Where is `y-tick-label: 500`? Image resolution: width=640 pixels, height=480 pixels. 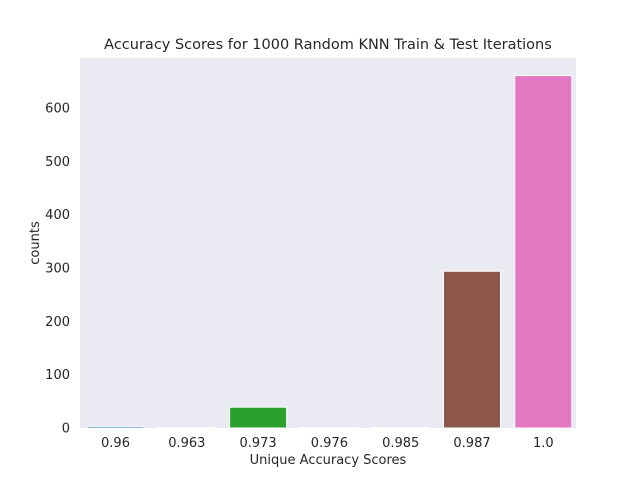
y-tick-label: 500 is located at coordinates (57, 162).